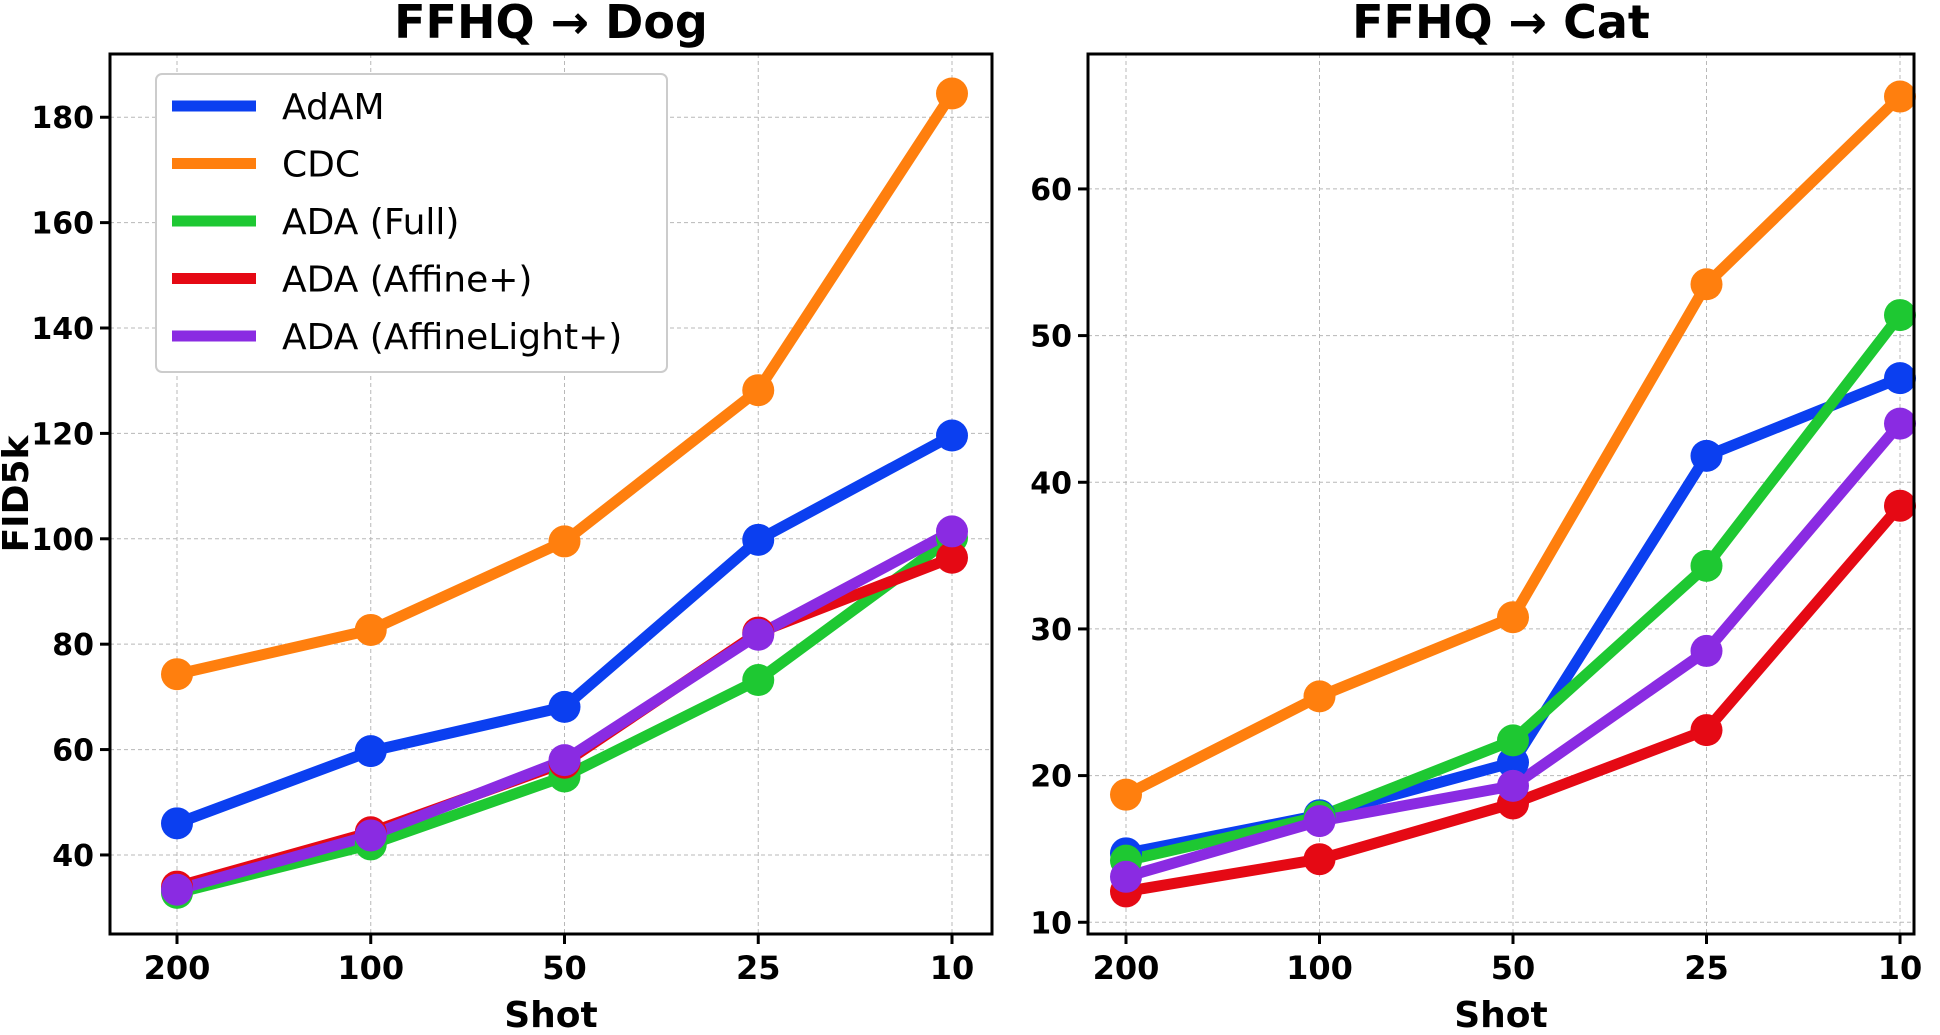 This screenshot has height=1035, width=1940. What do you see at coordinates (18, 494) in the screenshot?
I see `y-axis-label: FID5k` at bounding box center [18, 494].